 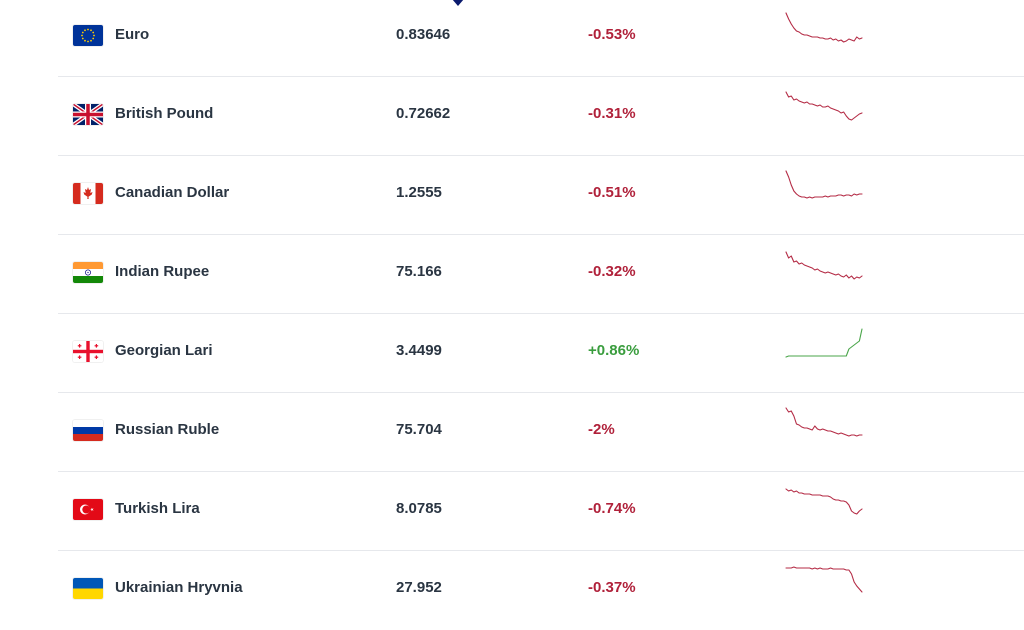 What do you see at coordinates (88, 193) in the screenshot?
I see `ca-flag-icon` at bounding box center [88, 193].